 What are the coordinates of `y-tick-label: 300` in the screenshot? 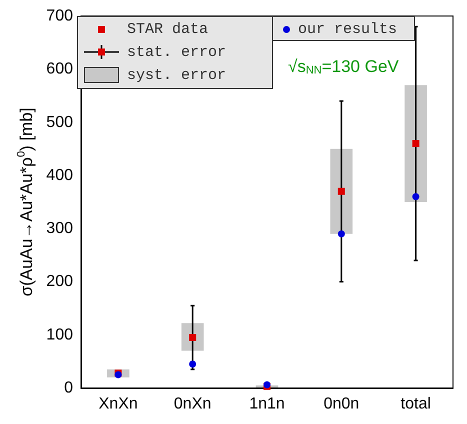 It's located at (60, 229).